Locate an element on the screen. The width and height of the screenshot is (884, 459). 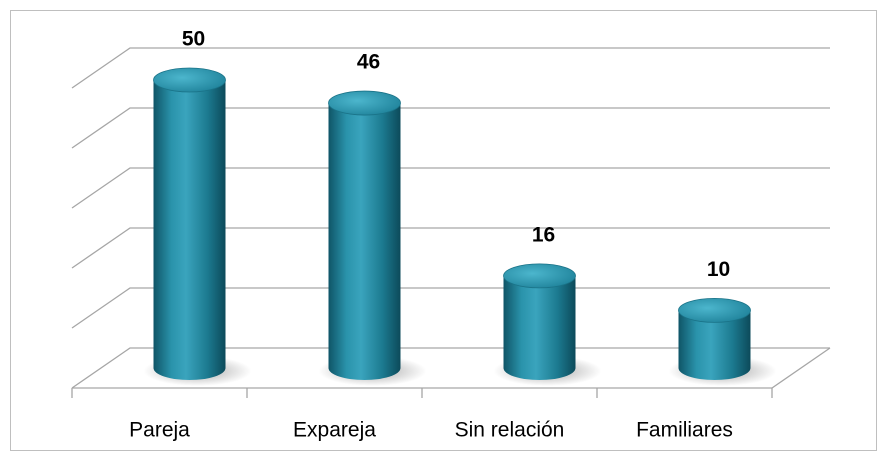
data-label: 50 is located at coordinates (193, 39).